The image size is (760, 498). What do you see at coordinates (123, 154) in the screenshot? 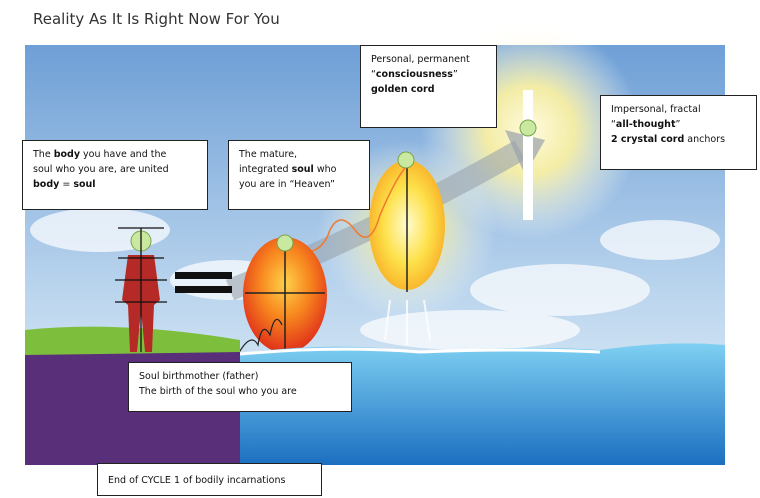
I see `label-text: you have and the` at bounding box center [123, 154].